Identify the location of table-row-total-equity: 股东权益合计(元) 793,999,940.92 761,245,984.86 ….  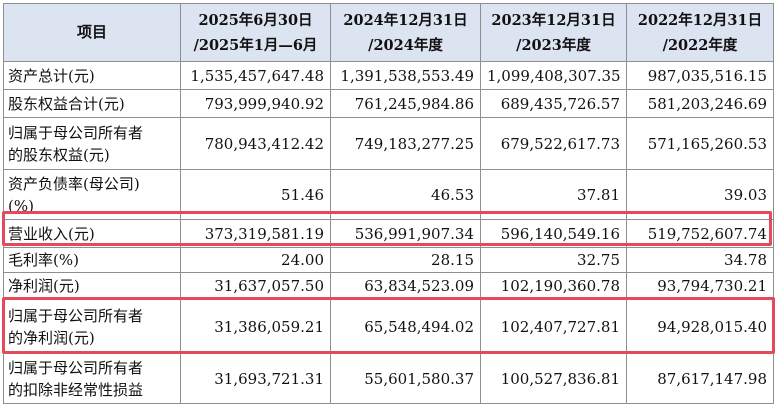
(388, 103).